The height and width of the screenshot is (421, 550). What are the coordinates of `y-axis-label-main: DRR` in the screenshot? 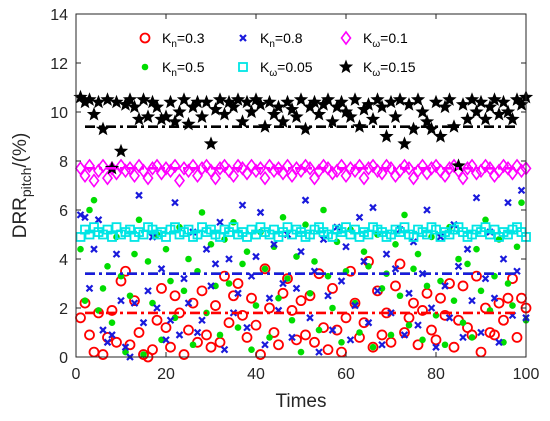 It's located at (20, 217).